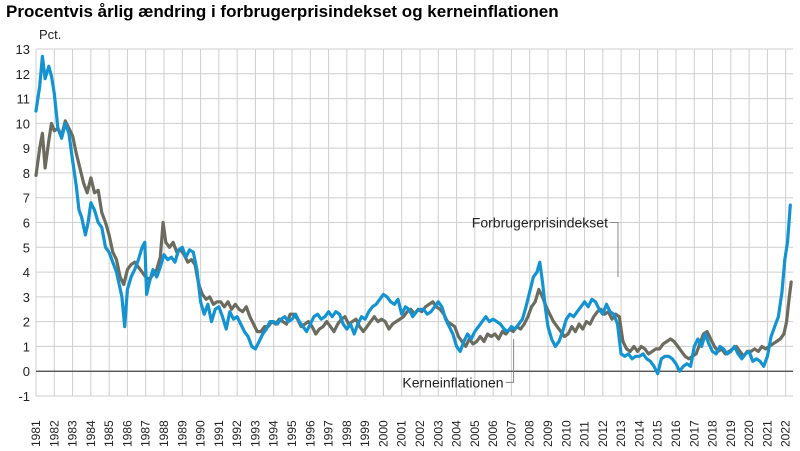  I want to click on x-tick-label: 2013, so click(621, 433).